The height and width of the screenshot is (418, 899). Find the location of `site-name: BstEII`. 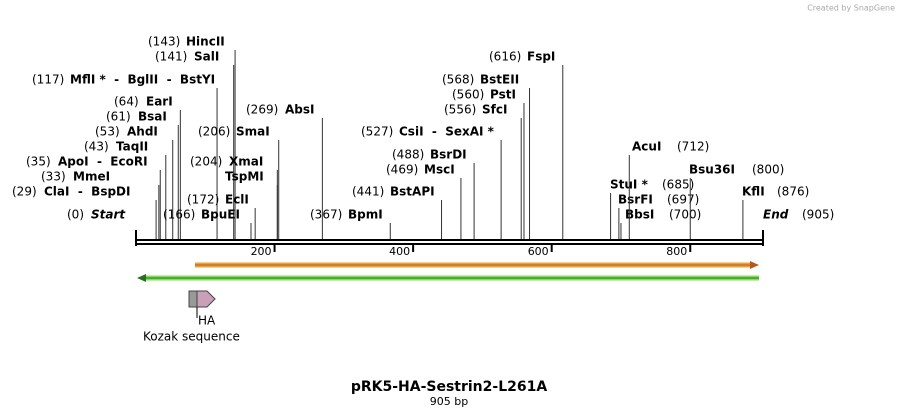

site-name: BstEII is located at coordinates (499, 80).